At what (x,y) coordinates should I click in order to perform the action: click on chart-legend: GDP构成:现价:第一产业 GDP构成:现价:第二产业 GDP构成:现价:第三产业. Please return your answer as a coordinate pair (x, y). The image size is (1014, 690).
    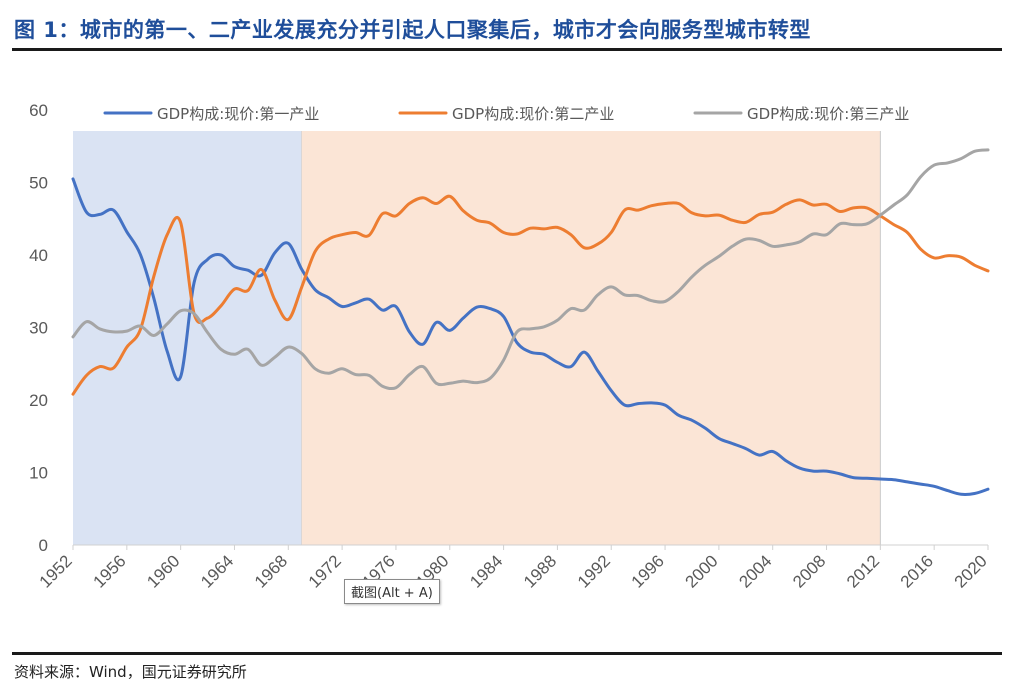
    Looking at the image, I should click on (506, 114).